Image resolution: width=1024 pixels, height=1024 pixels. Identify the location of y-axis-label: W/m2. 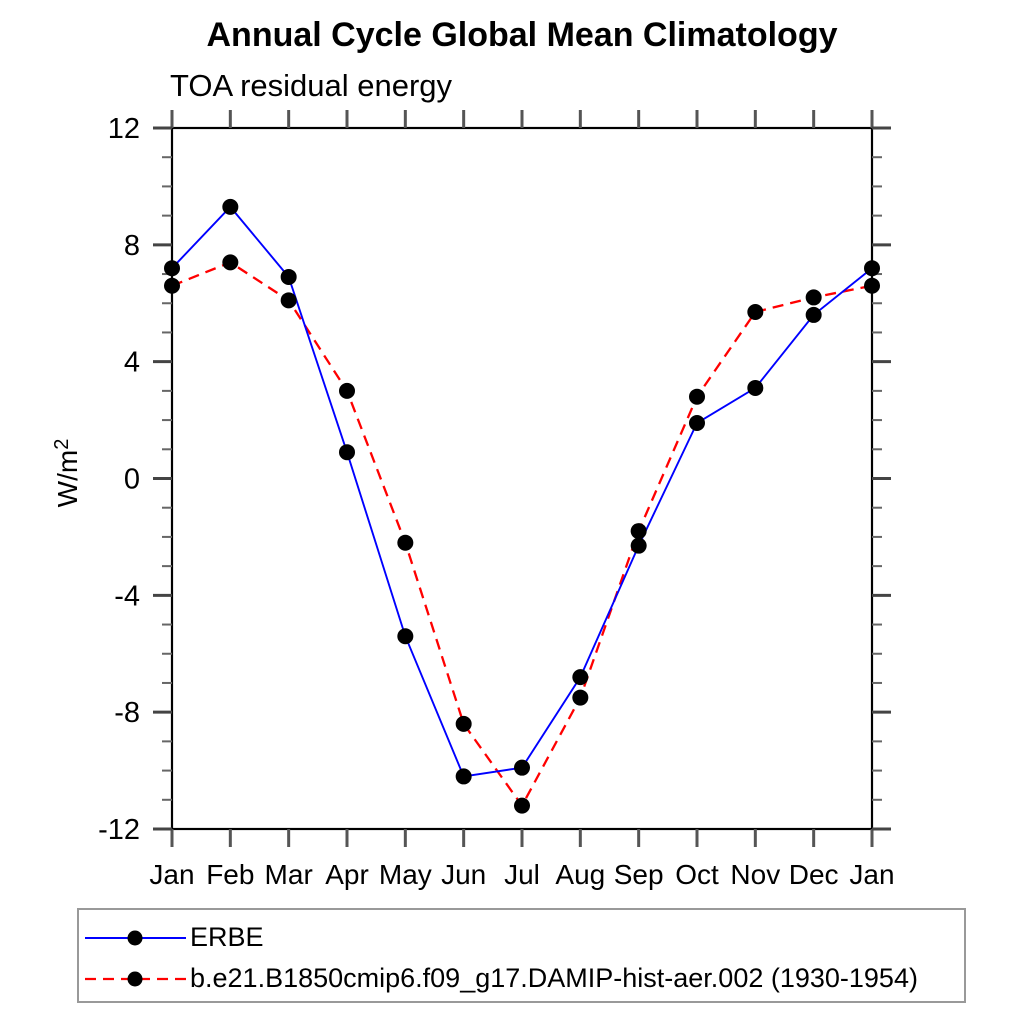
(64, 473).